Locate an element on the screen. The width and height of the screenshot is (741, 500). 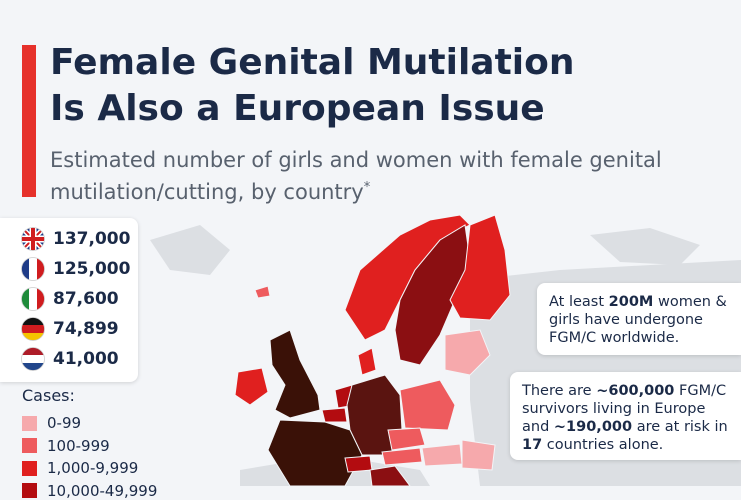
romania is located at coordinates (478, 455).